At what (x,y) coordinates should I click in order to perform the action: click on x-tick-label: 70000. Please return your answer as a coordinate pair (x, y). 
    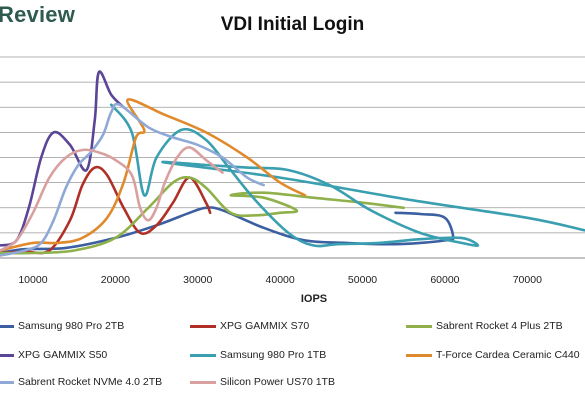
    Looking at the image, I should click on (527, 280).